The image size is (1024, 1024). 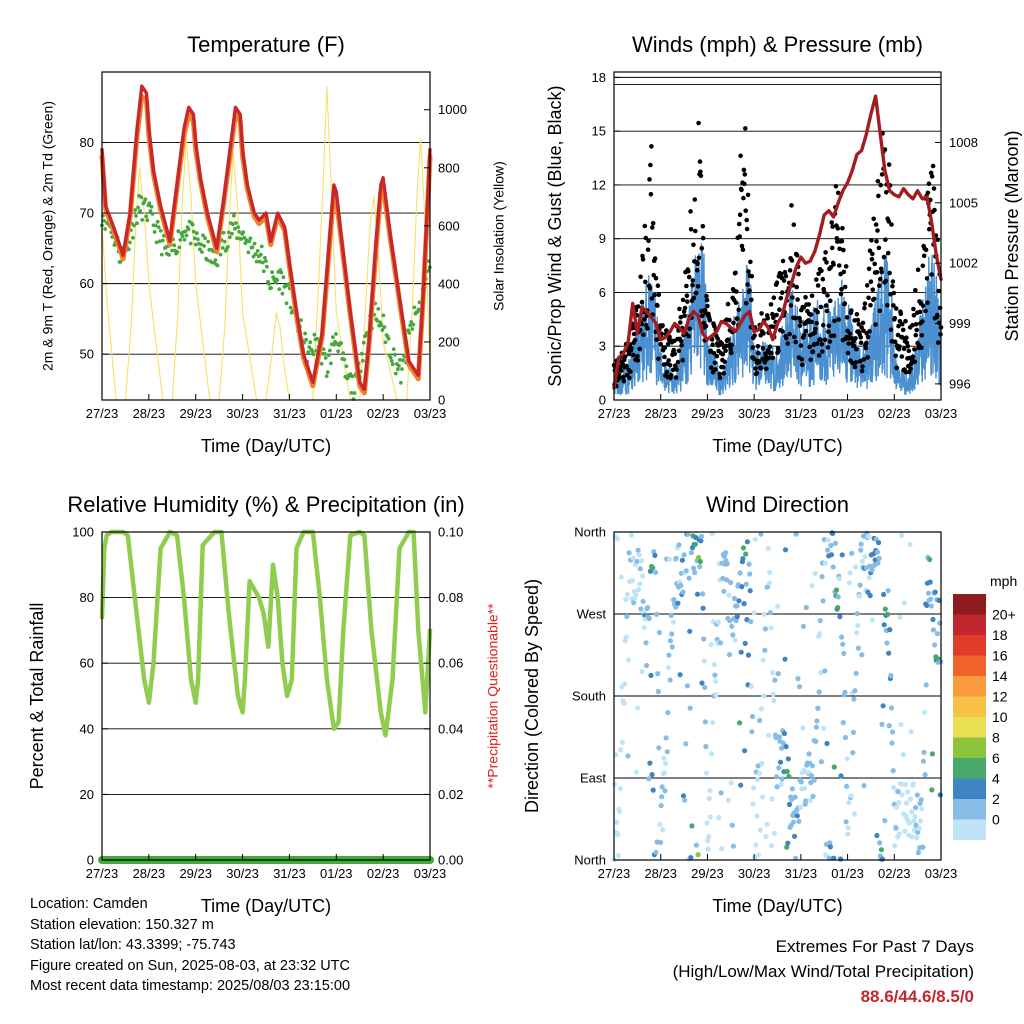 I want to click on relative-humidity-line, so click(x=266, y=633).